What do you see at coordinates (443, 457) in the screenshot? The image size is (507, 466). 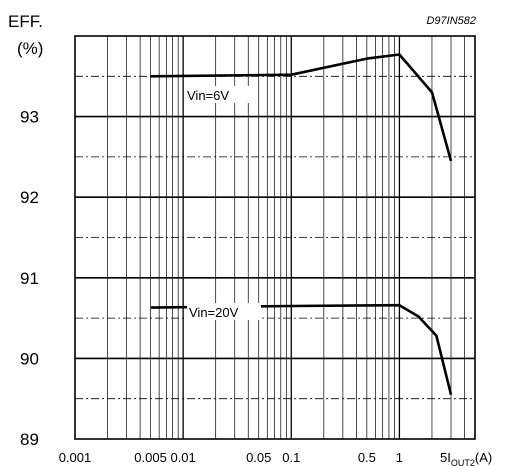 I see `x-axis-label-prefix: 5` at bounding box center [443, 457].